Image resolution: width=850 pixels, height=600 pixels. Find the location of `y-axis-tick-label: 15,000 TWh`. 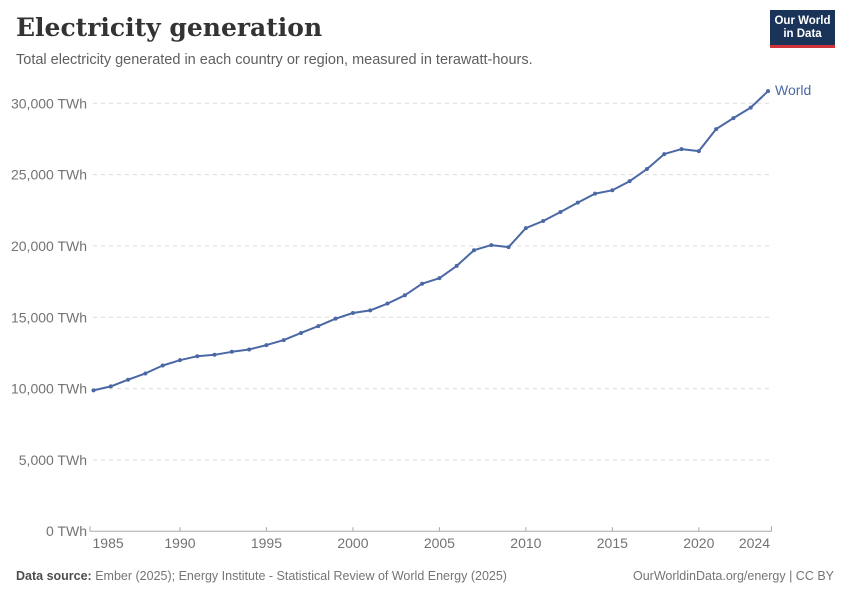

y-axis-tick-label: 15,000 TWh is located at coordinates (49, 317).